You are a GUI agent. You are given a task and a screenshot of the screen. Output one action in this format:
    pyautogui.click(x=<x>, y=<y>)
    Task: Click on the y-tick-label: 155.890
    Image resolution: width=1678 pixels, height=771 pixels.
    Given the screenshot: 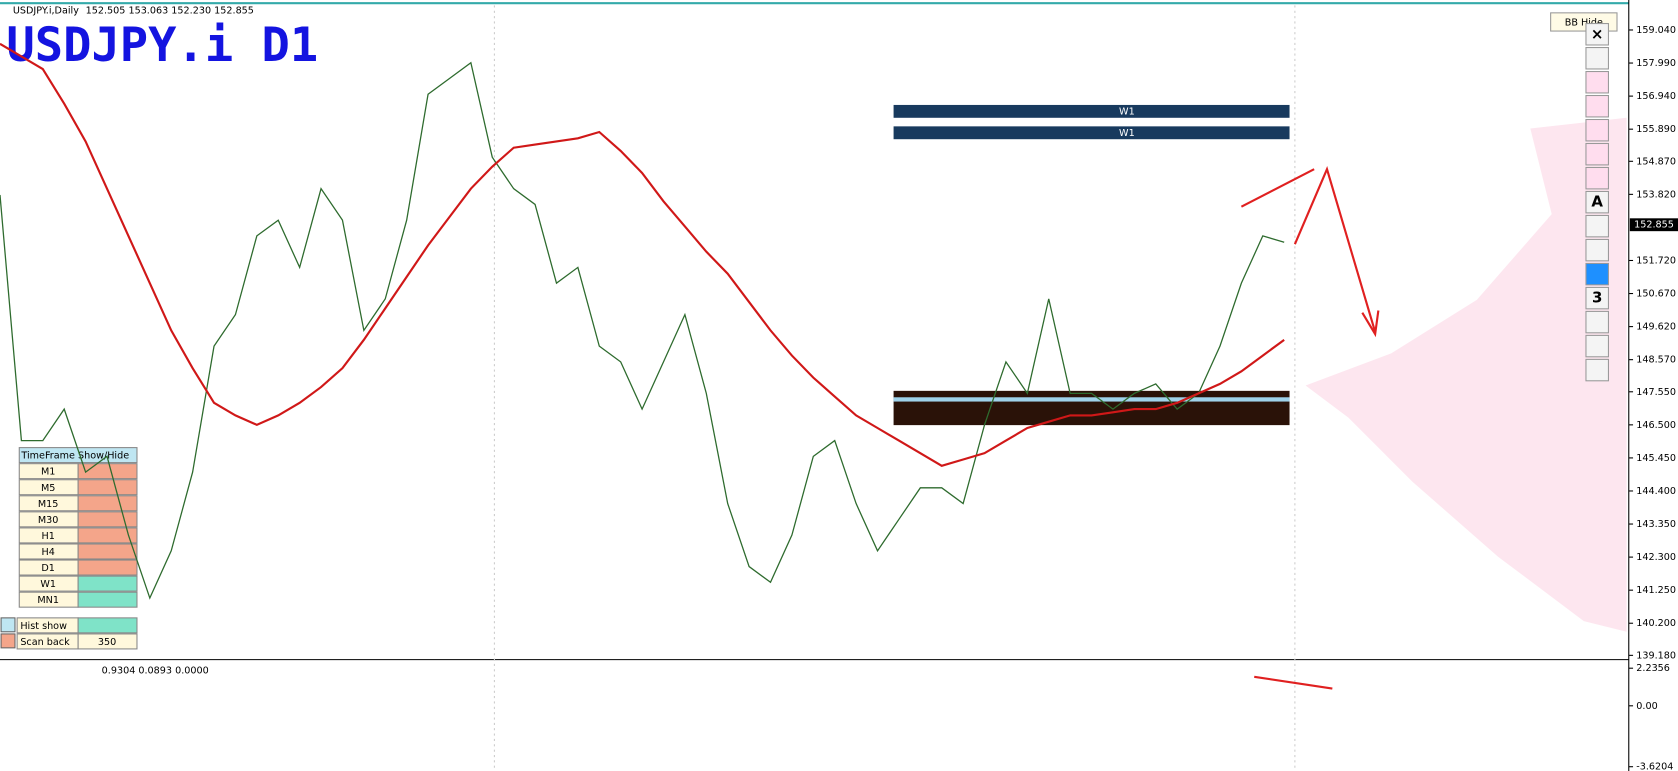 What is the action you would take?
    pyautogui.click(x=1656, y=129)
    